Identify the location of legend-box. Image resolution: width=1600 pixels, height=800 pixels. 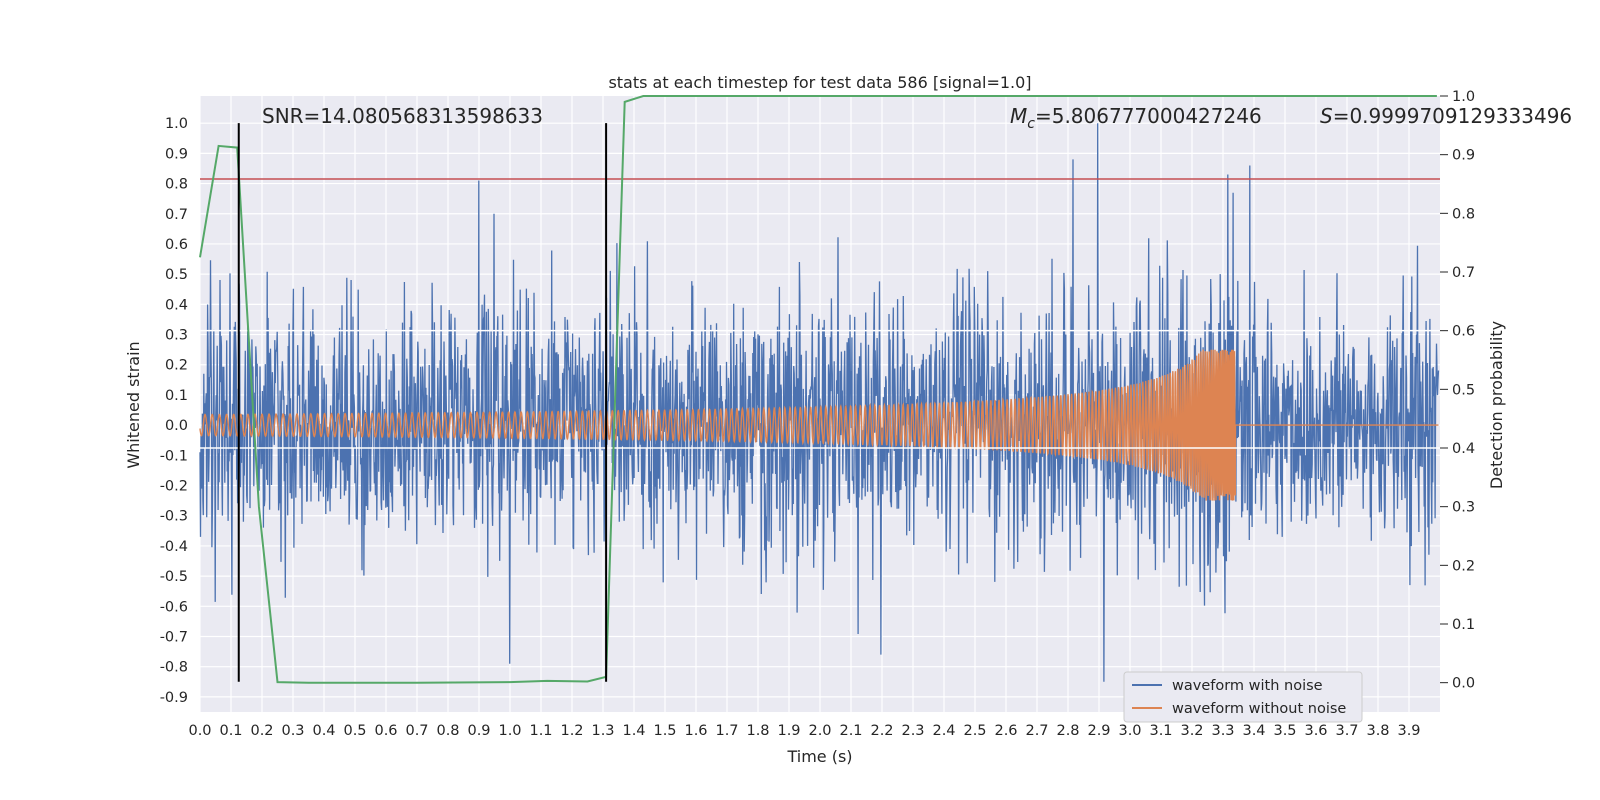
(1243, 697).